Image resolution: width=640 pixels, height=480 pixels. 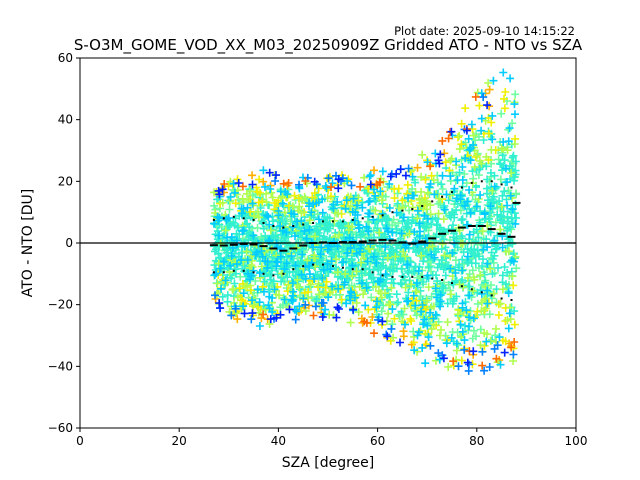 What do you see at coordinates (64, 243) in the screenshot?
I see `y-axis-ticks: −60 −40 −20 0 20 40 60` at bounding box center [64, 243].